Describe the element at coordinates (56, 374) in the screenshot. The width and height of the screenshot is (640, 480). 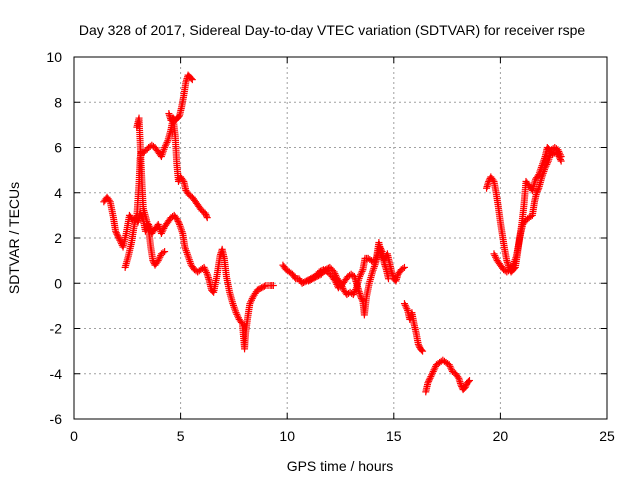
I see `y-tick-label: -4` at that location.